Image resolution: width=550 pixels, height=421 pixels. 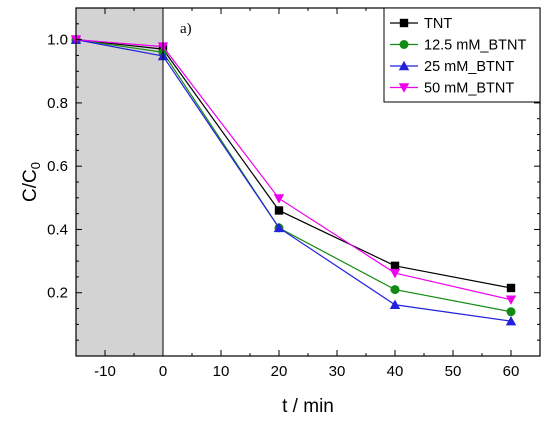 What do you see at coordinates (35, 165) in the screenshot?
I see `y-axis-title-subscript: 0` at bounding box center [35, 165].